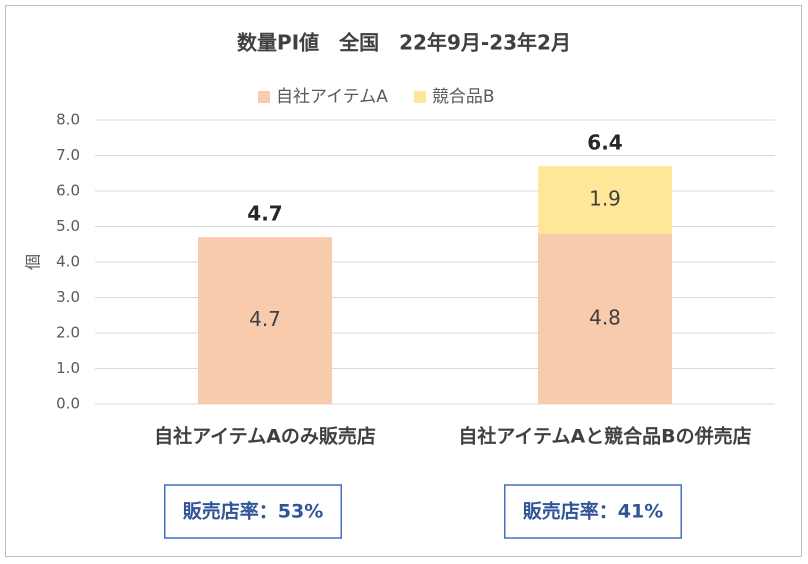  I want to click on value-label: 1.9, so click(605, 198).